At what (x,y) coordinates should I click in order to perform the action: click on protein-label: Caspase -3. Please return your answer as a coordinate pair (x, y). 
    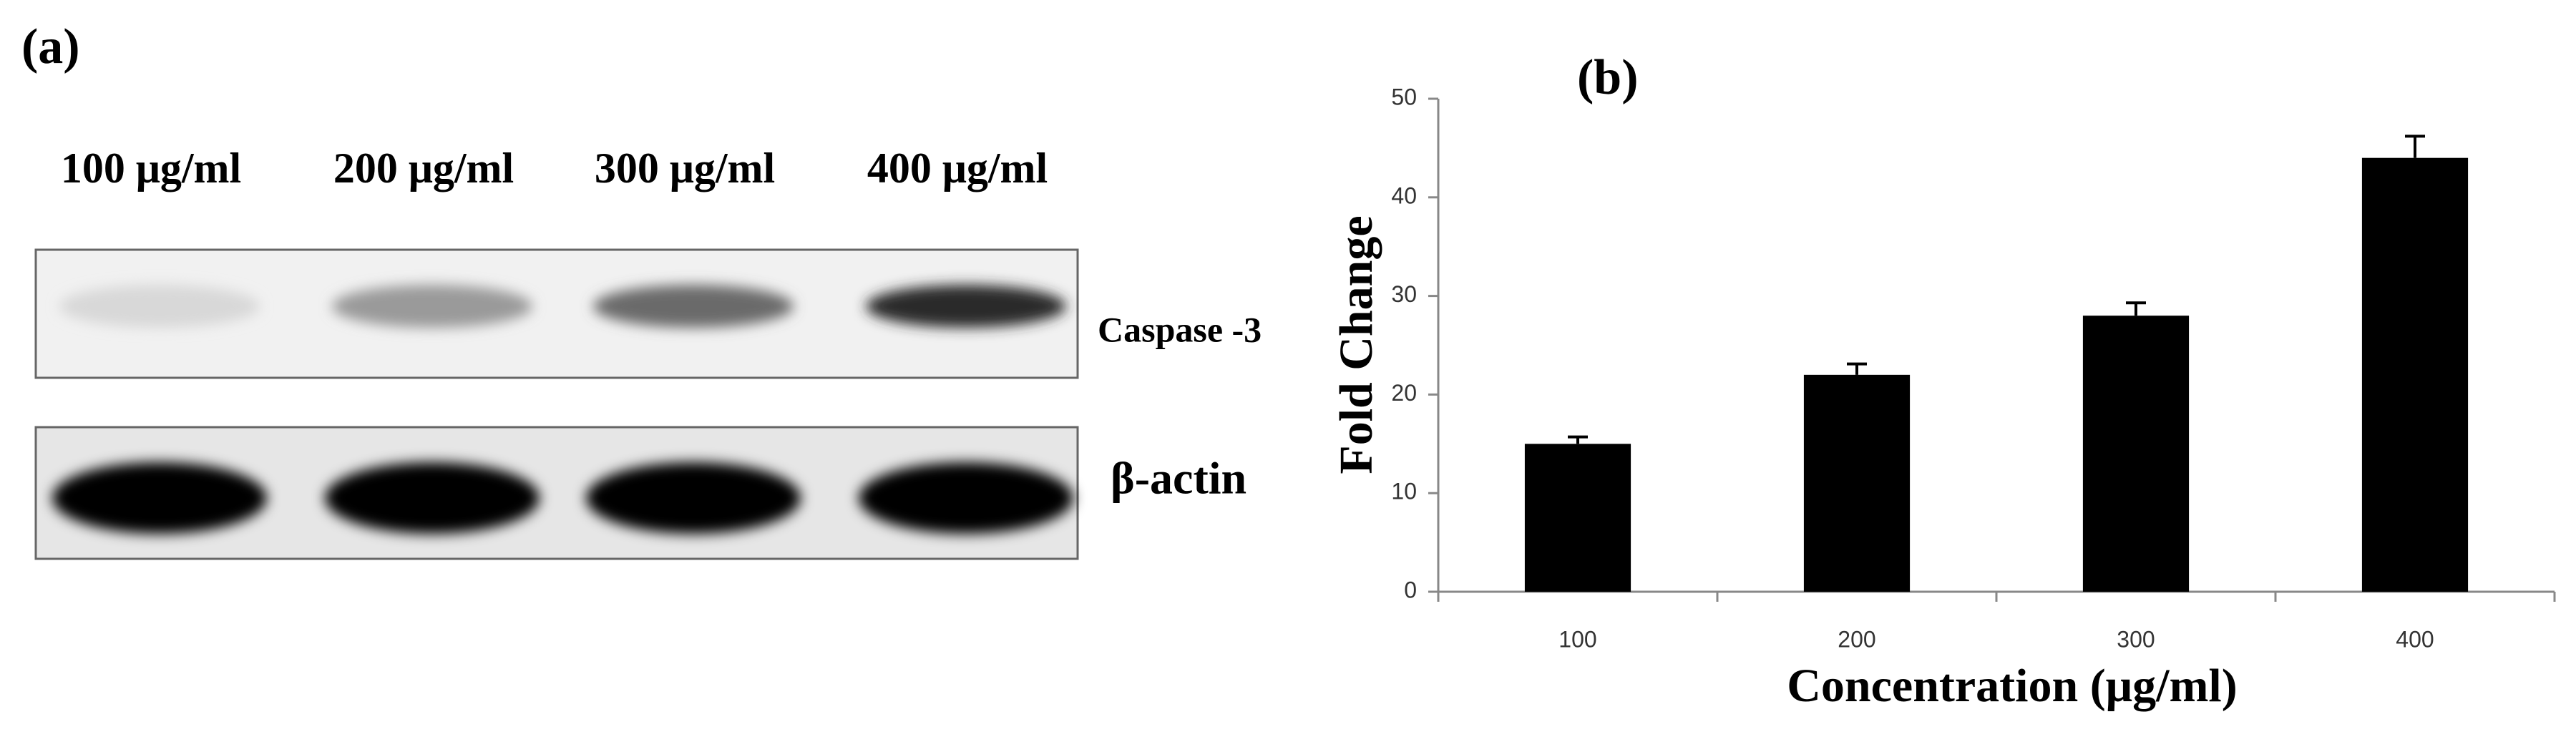
    Looking at the image, I should click on (1180, 329).